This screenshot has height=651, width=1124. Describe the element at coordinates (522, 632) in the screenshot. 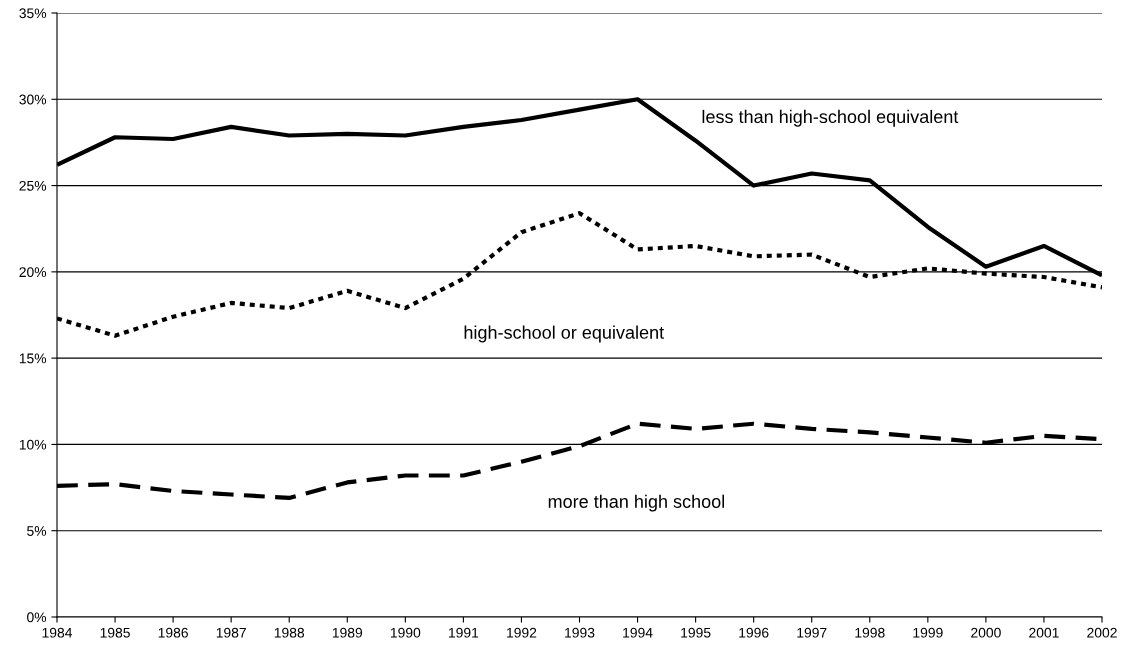

I see `x-tick-label: 1992` at that location.